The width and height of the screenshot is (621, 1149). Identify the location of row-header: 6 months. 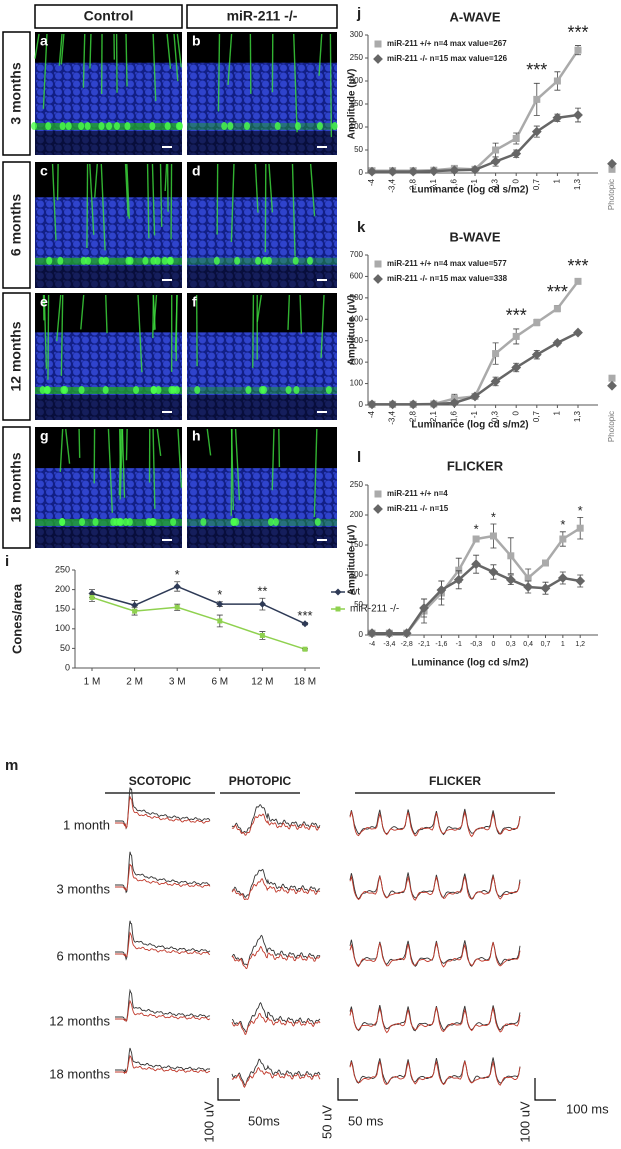
(16, 225).